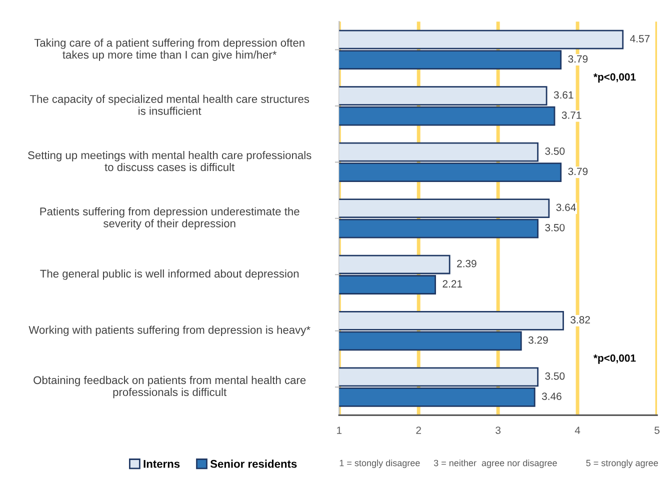  Describe the element at coordinates (162, 464) in the screenshot. I see `legend-label: Interns` at that location.